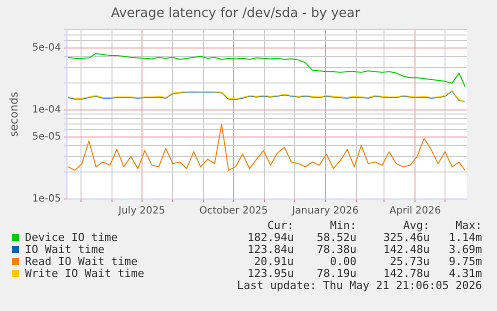 This screenshot has height=311, width=497. What do you see at coordinates (270, 249) in the screenshot?
I see `text: 123.84u` at bounding box center [270, 249].